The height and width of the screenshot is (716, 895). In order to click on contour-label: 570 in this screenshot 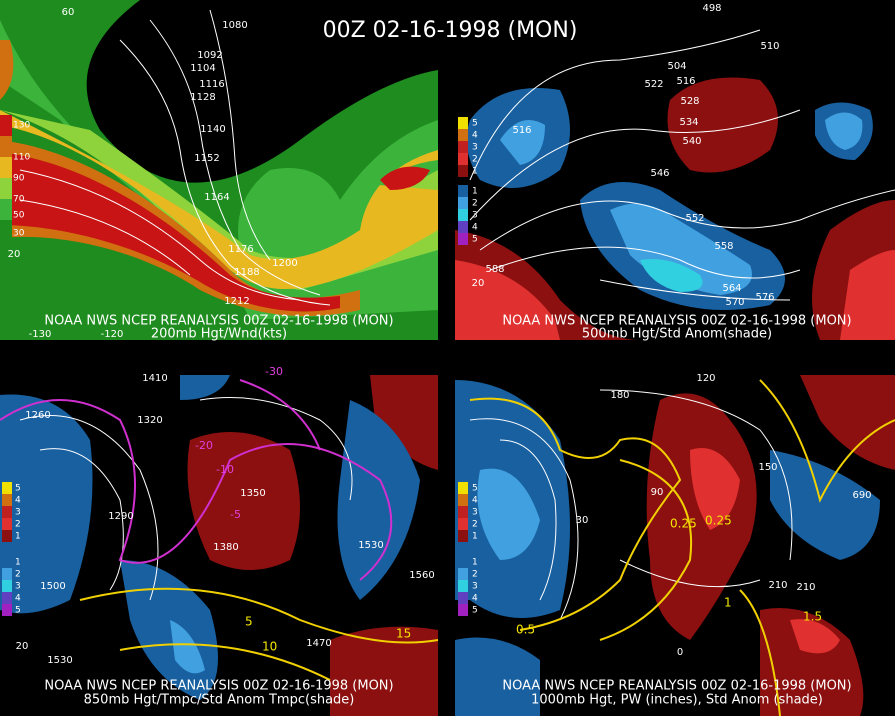, I will do `click(734, 302)`.